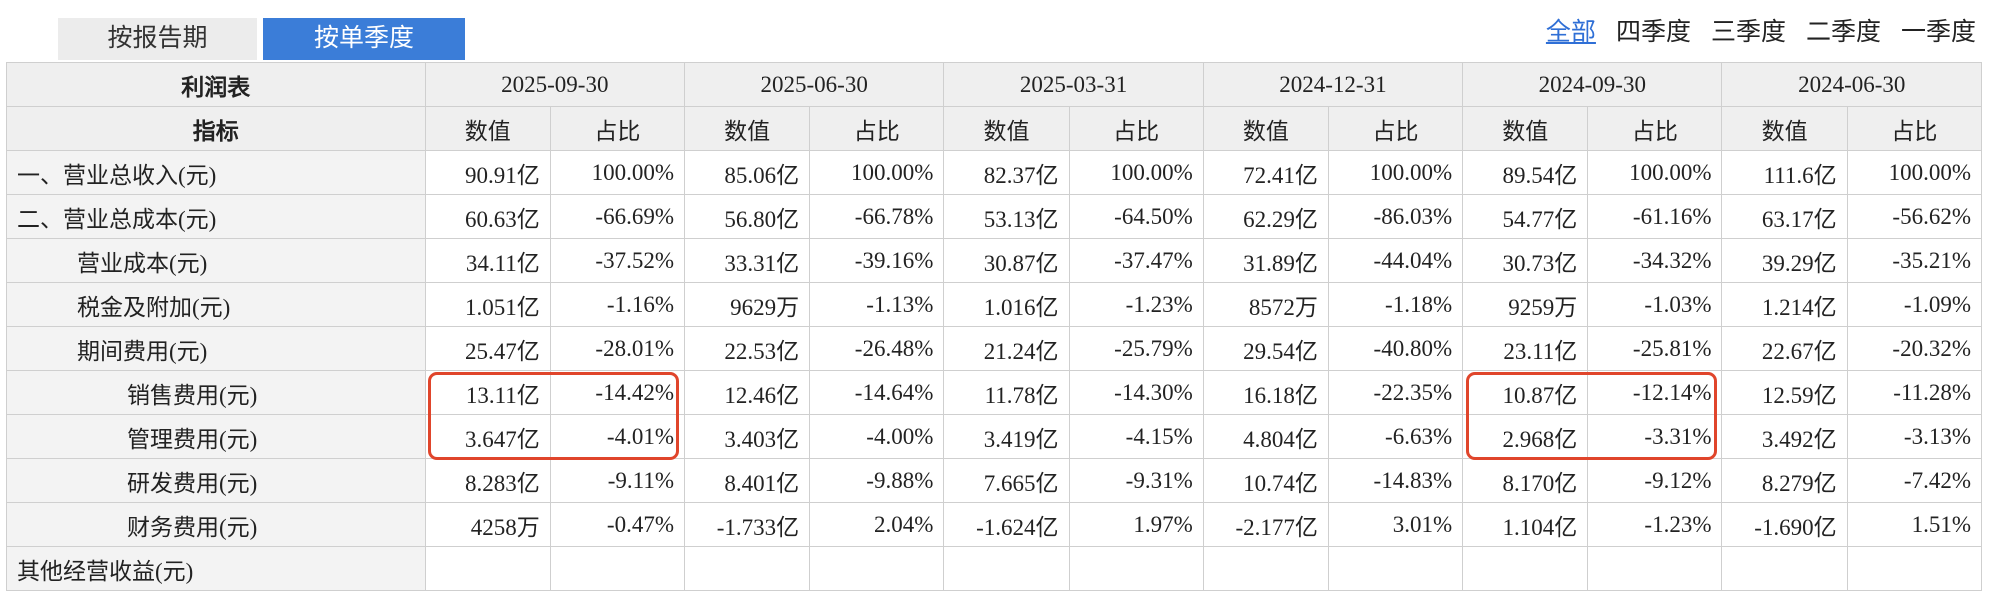  I want to click on value-cell: 22.67亿, so click(1784, 348).